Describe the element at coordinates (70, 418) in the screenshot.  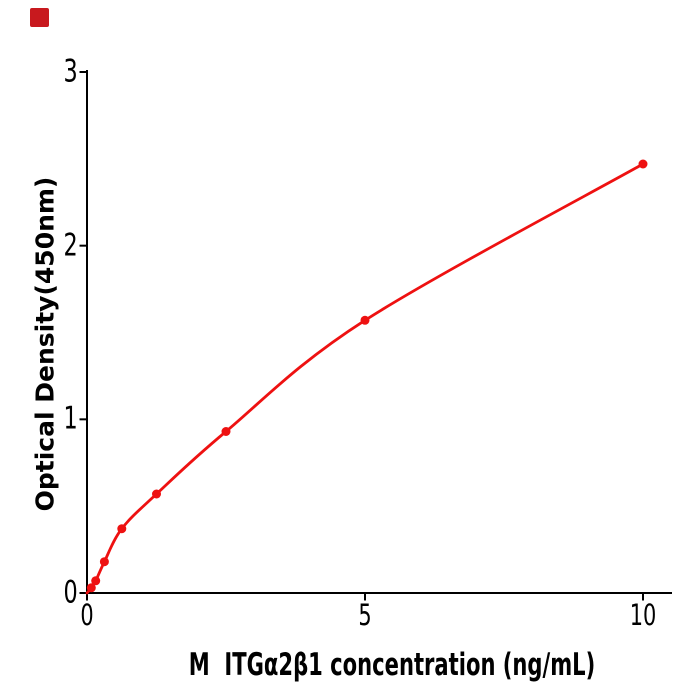
I see `y-tick-label: 1` at that location.